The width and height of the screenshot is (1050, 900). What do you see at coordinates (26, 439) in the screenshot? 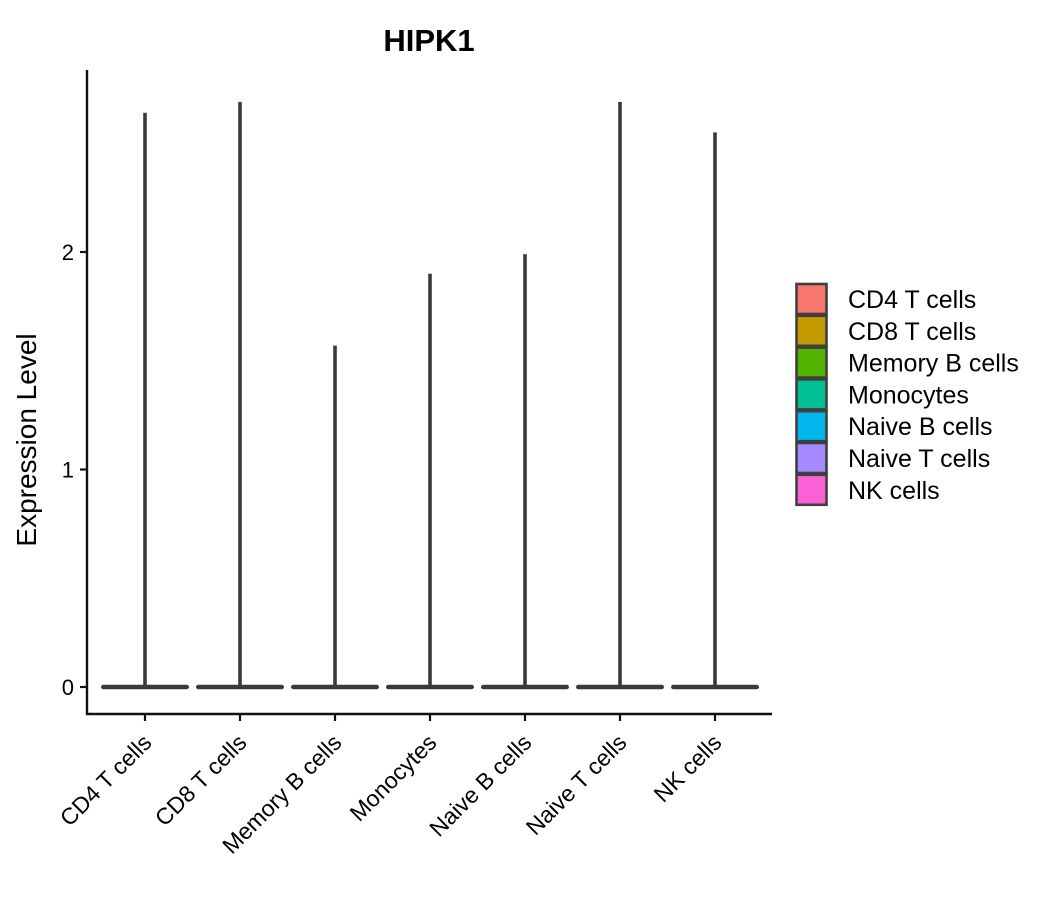
I see `y-axis-label: Expression Level` at bounding box center [26, 439].